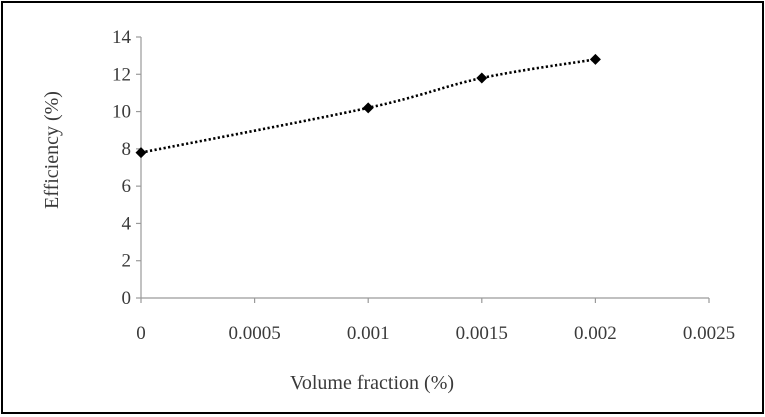 Image resolution: width=765 pixels, height=417 pixels. Describe the element at coordinates (121, 74) in the screenshot. I see `y-tick-label: 12` at that location.